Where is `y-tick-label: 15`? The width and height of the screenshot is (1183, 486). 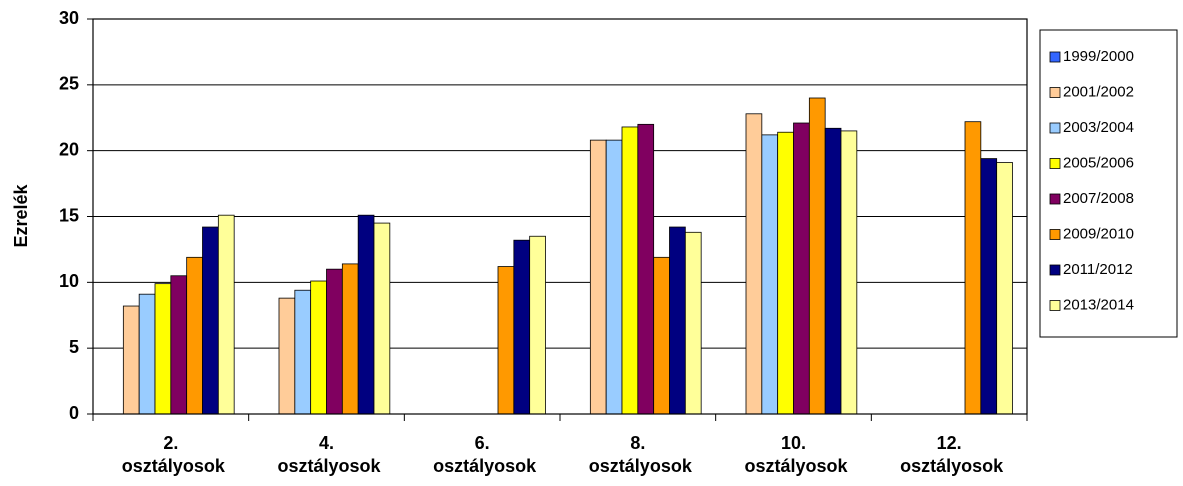 y-tick-label: 15 is located at coordinates (69, 215).